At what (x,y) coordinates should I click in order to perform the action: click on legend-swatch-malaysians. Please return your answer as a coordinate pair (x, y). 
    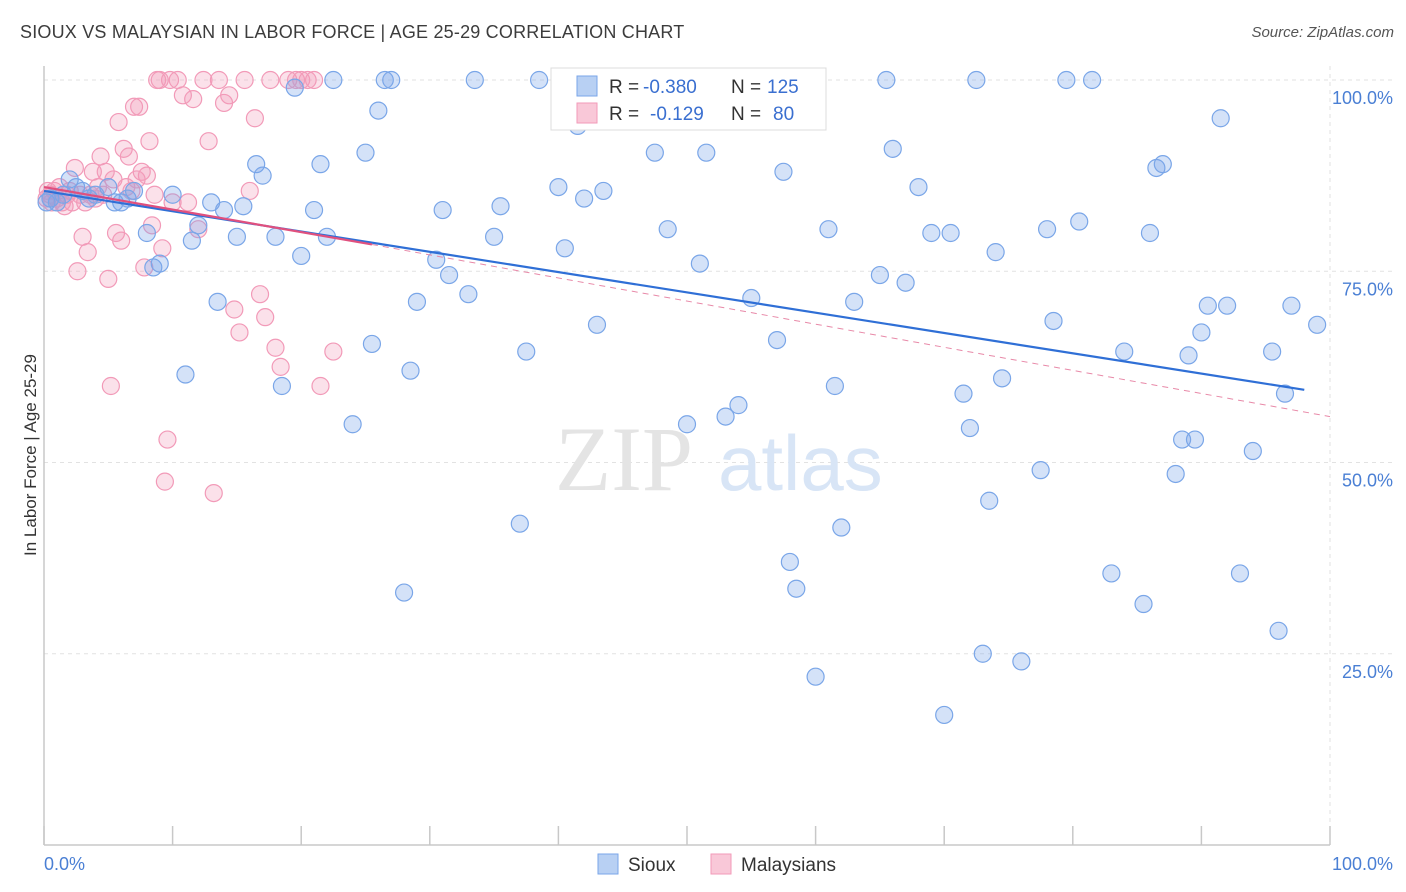
    Looking at the image, I should click on (587, 113).